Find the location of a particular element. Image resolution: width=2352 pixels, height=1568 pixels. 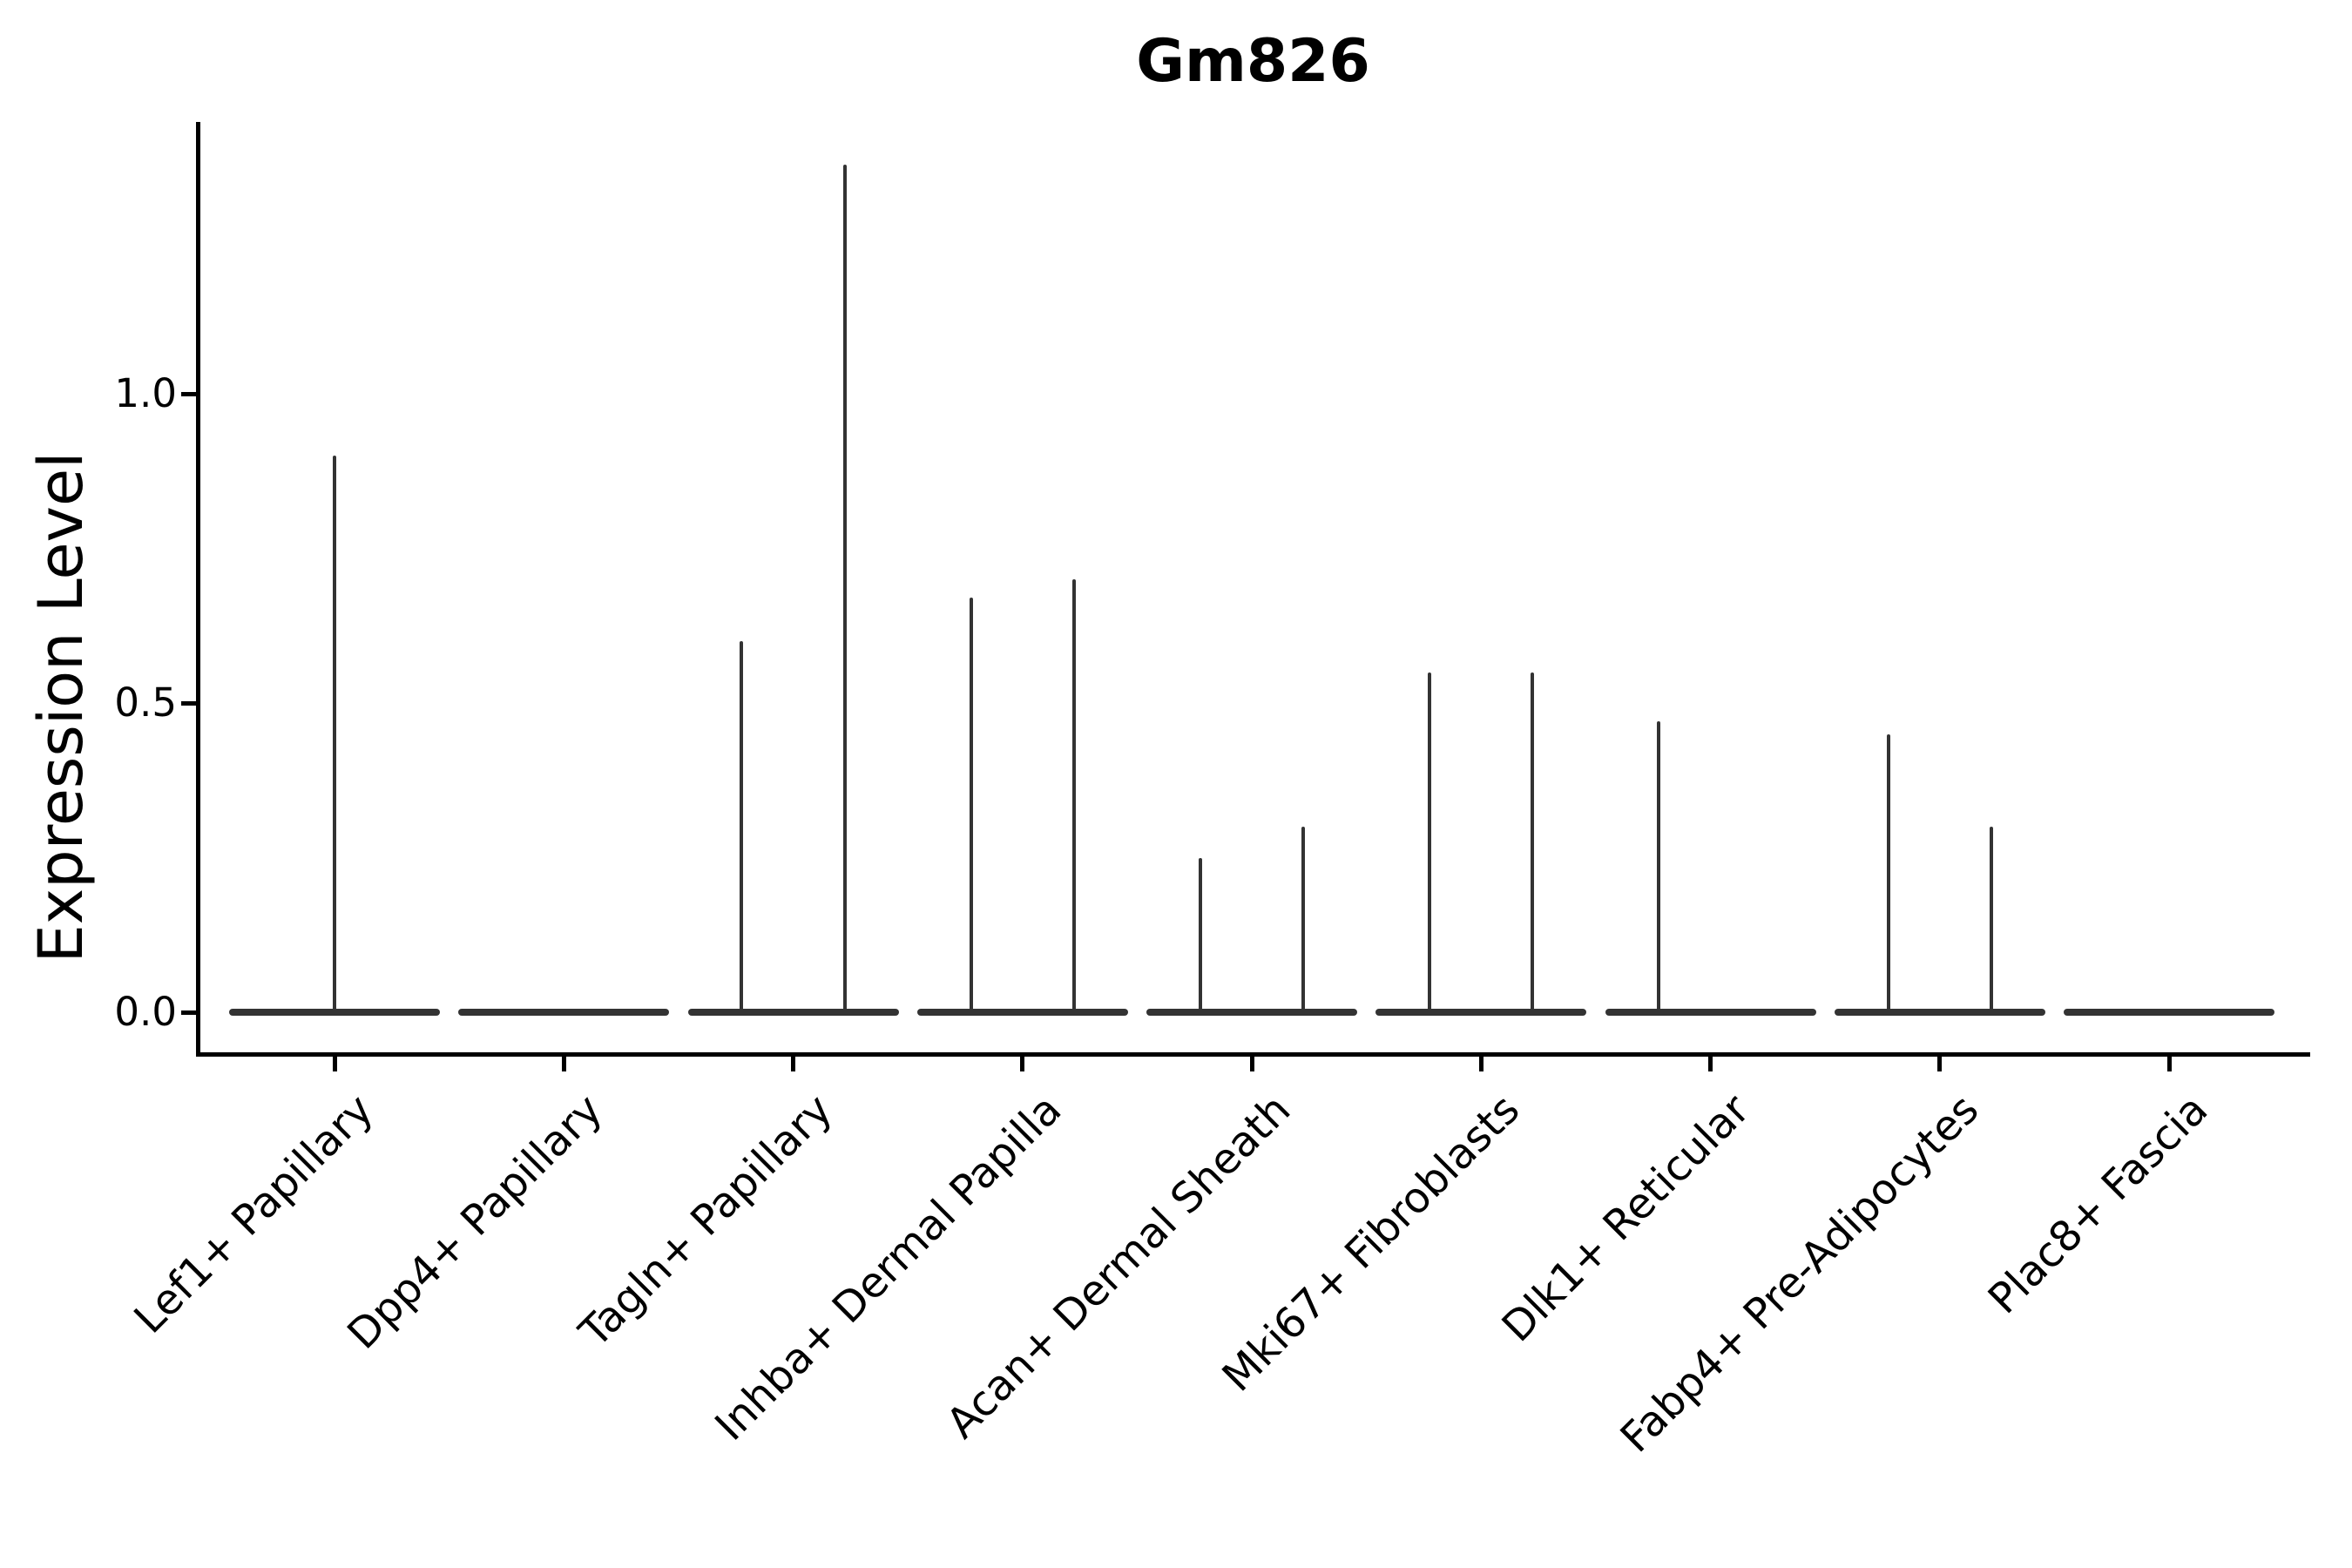

y-tick-label: 0.0 is located at coordinates (145, 1012).